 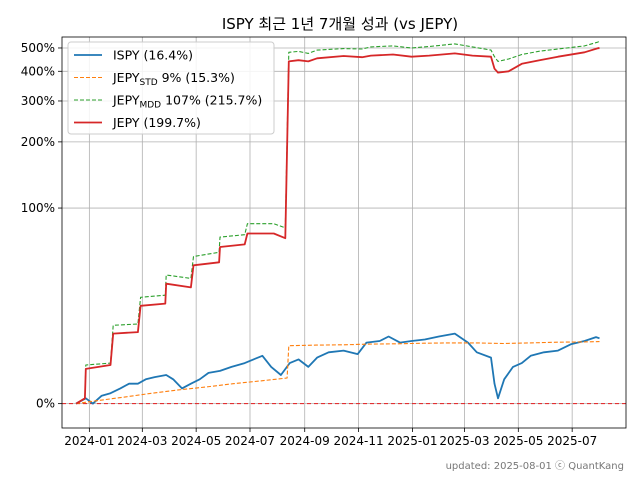 I want to click on y-tick-label: 200%, so click(x=38, y=142).